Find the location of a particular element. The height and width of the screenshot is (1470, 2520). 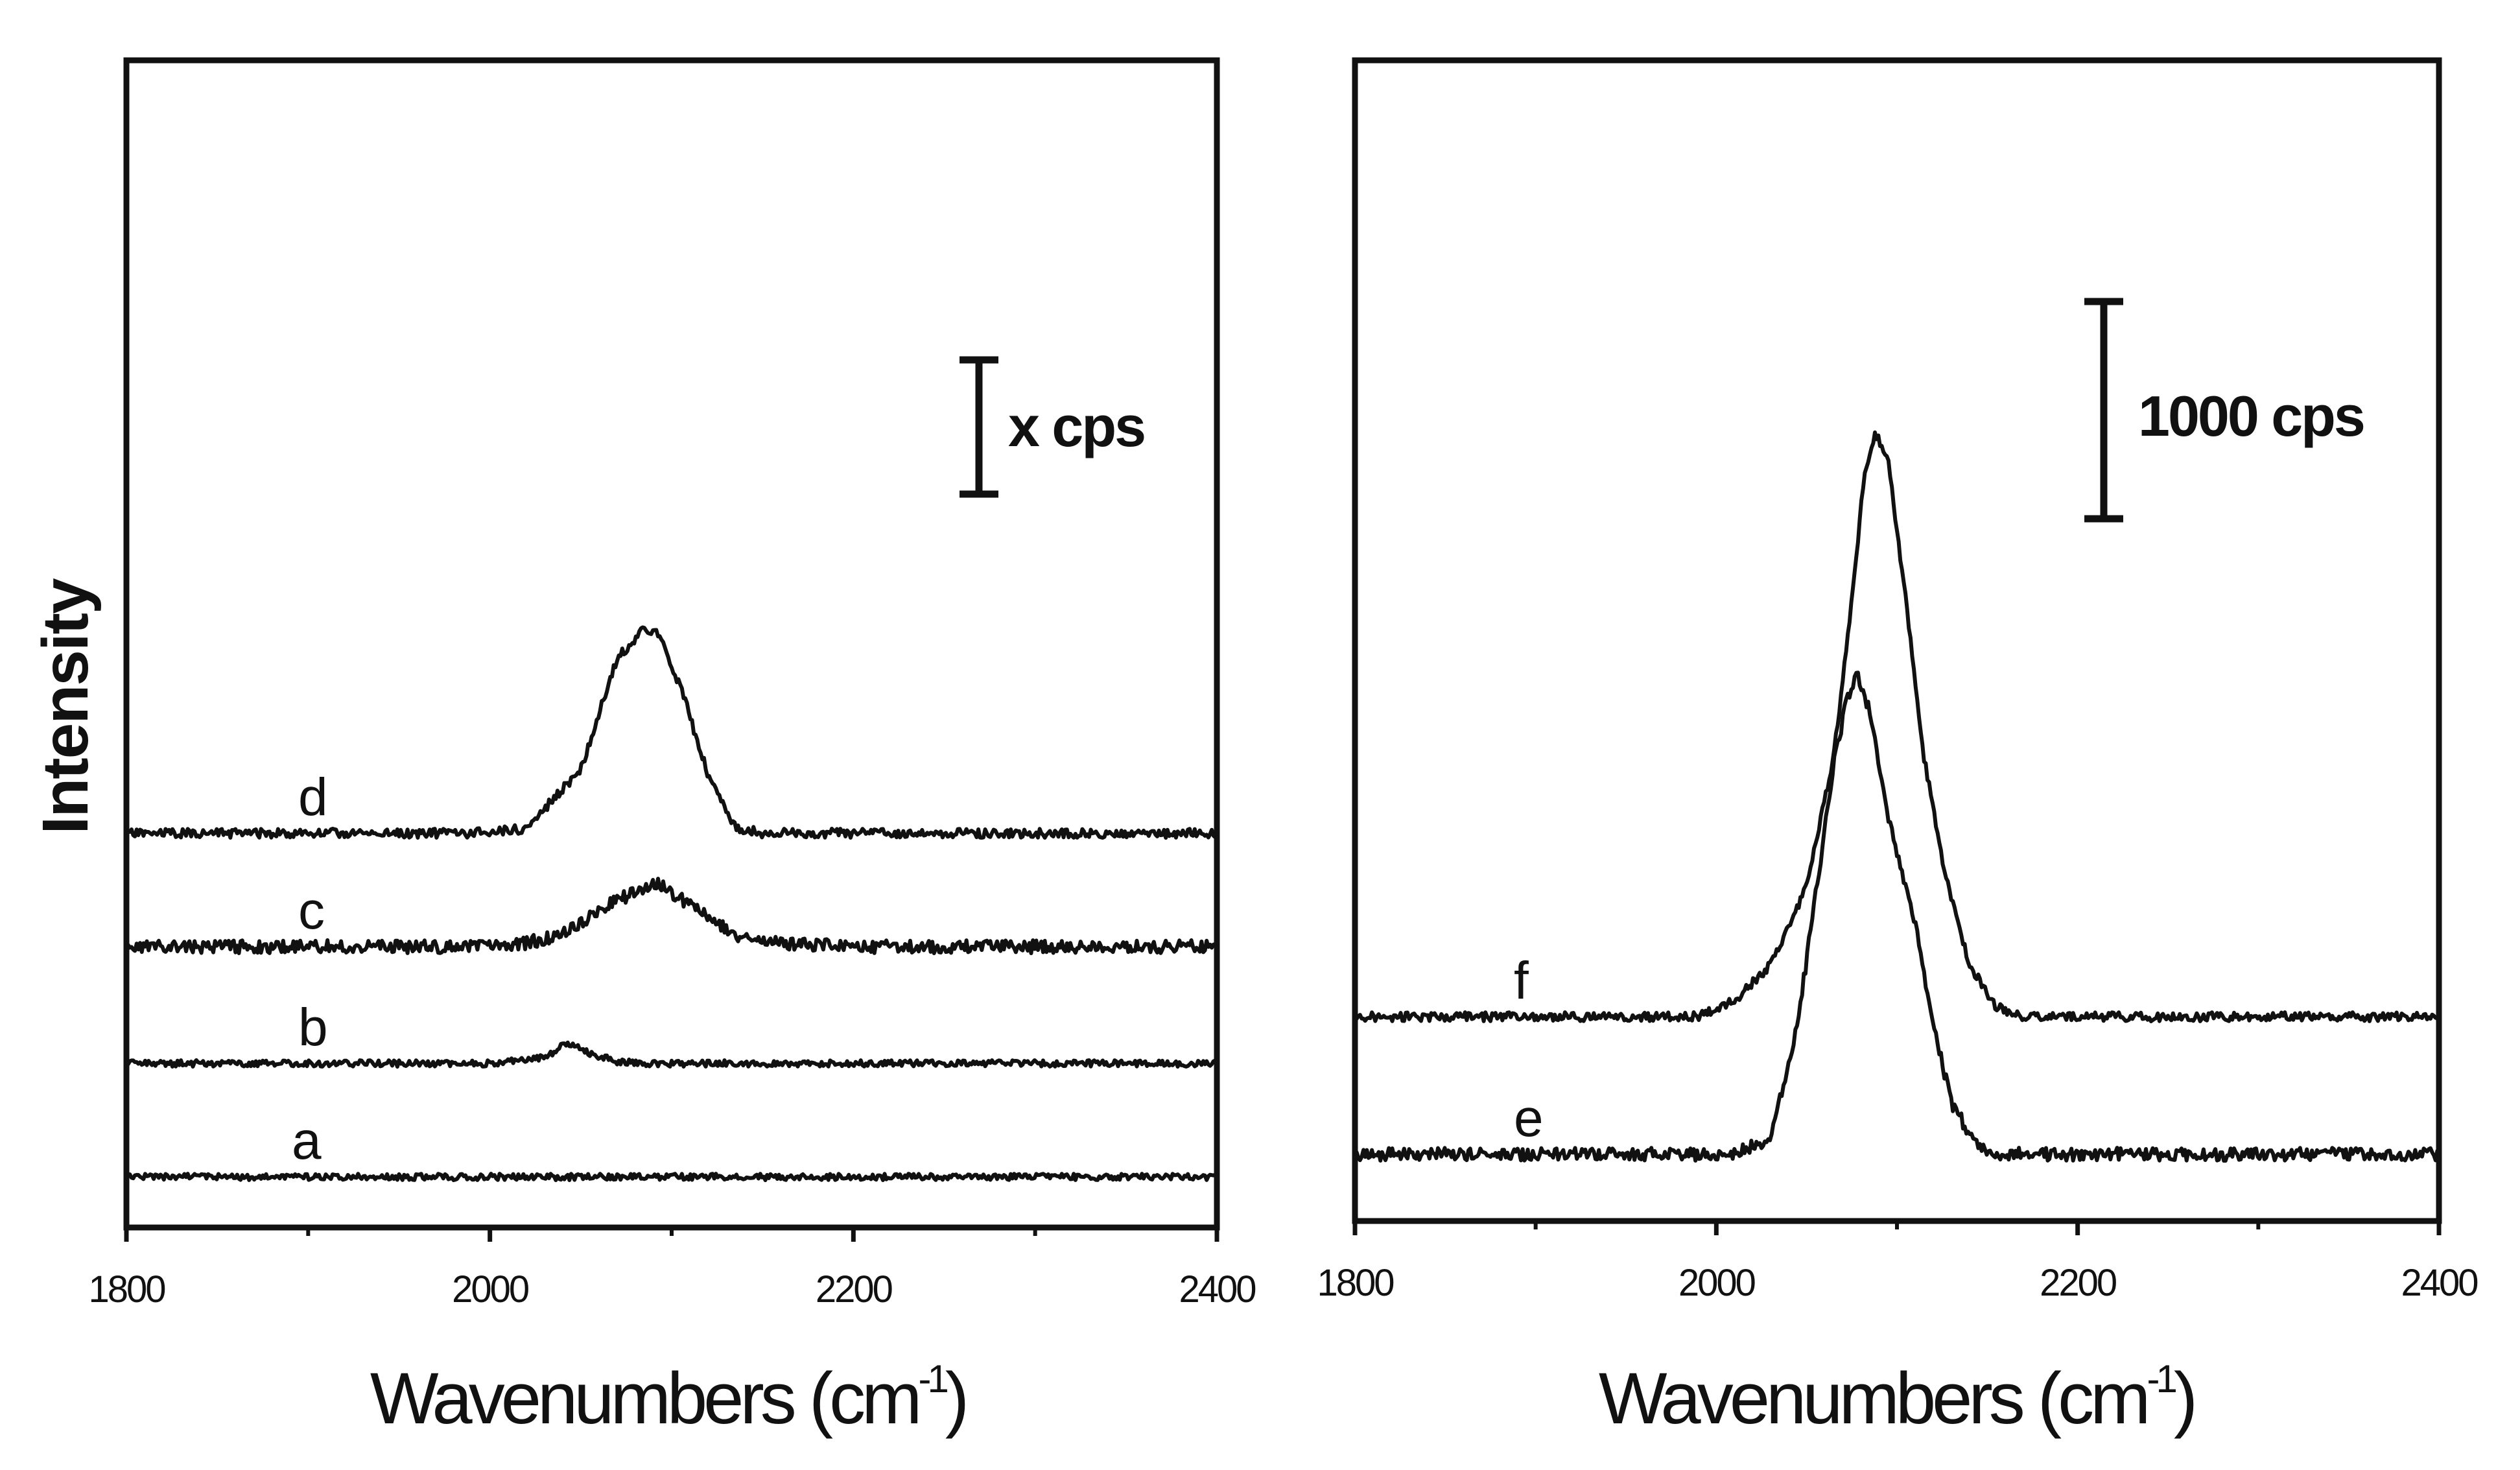

right-x-tick-label: 2200 is located at coordinates (2078, 1283).